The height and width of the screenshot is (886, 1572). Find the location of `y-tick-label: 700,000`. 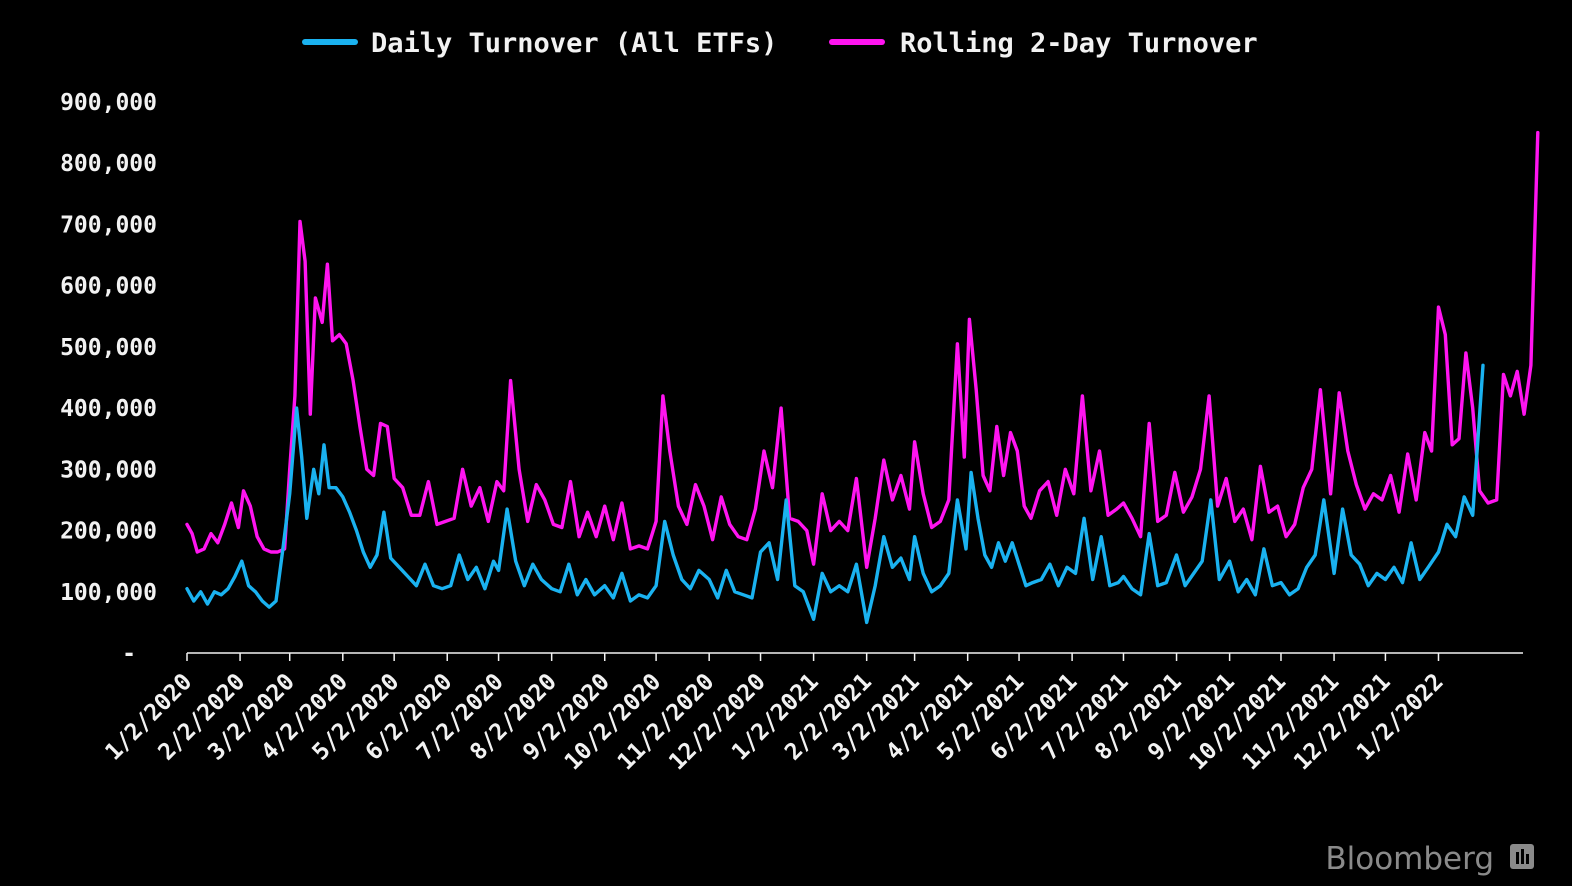

y-tick-label: 700,000 is located at coordinates (108, 225).